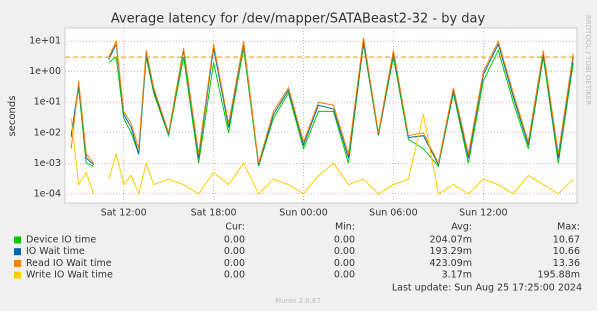 The image size is (597, 311). What do you see at coordinates (47, 132) in the screenshot?
I see `y-tick-label: 1e-02` at bounding box center [47, 132].